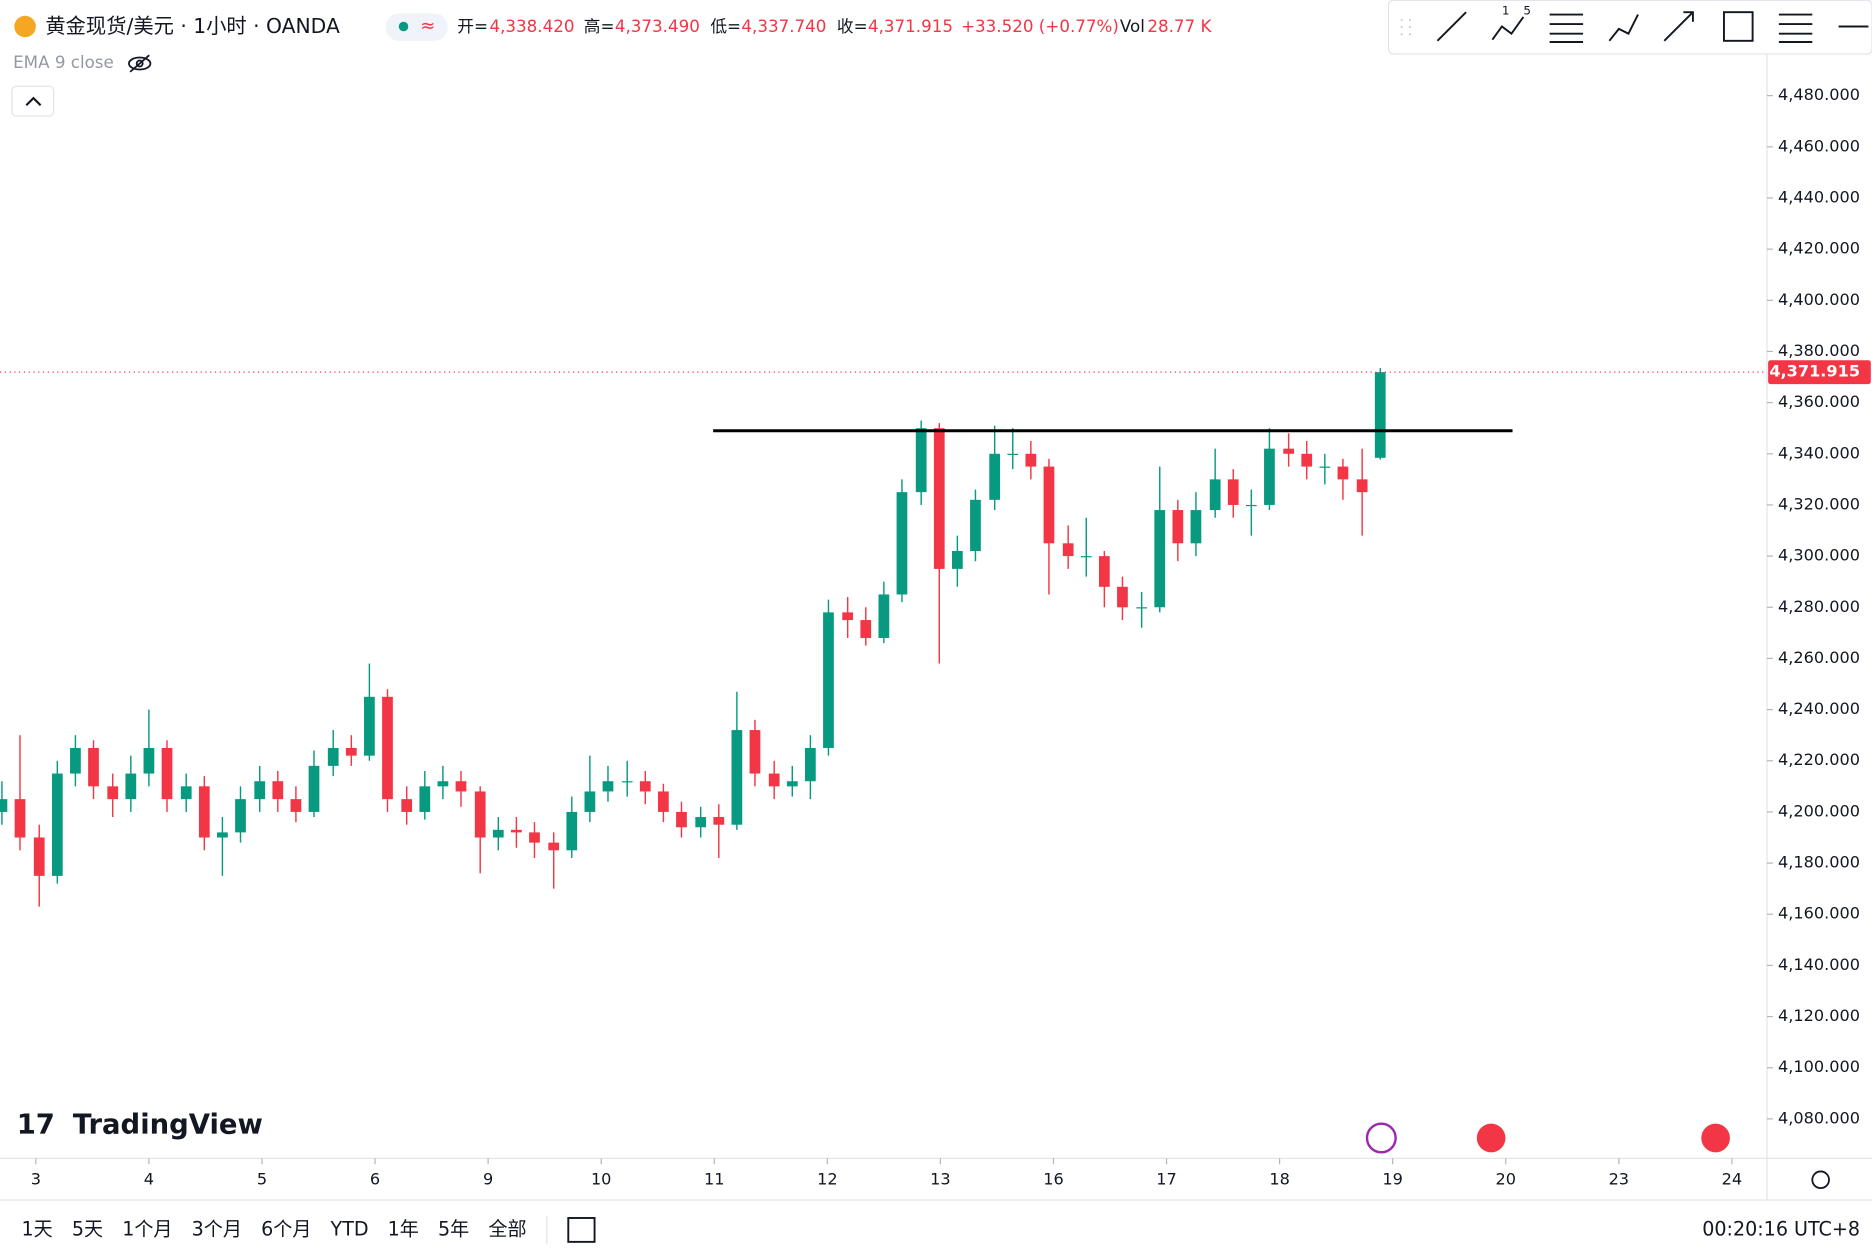 Image resolution: width=1872 pixels, height=1260 pixels. I want to click on y-tick-label: 4,400.000, so click(1819, 299).